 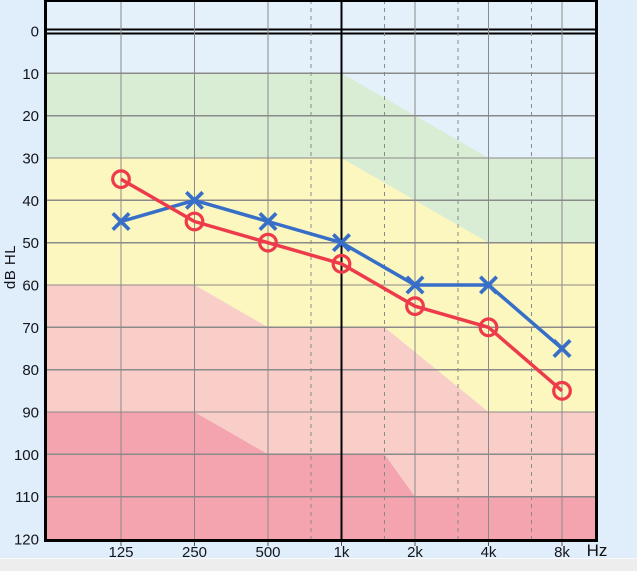 What do you see at coordinates (562, 552) in the screenshot?
I see `x-tick-label: 8k` at bounding box center [562, 552].